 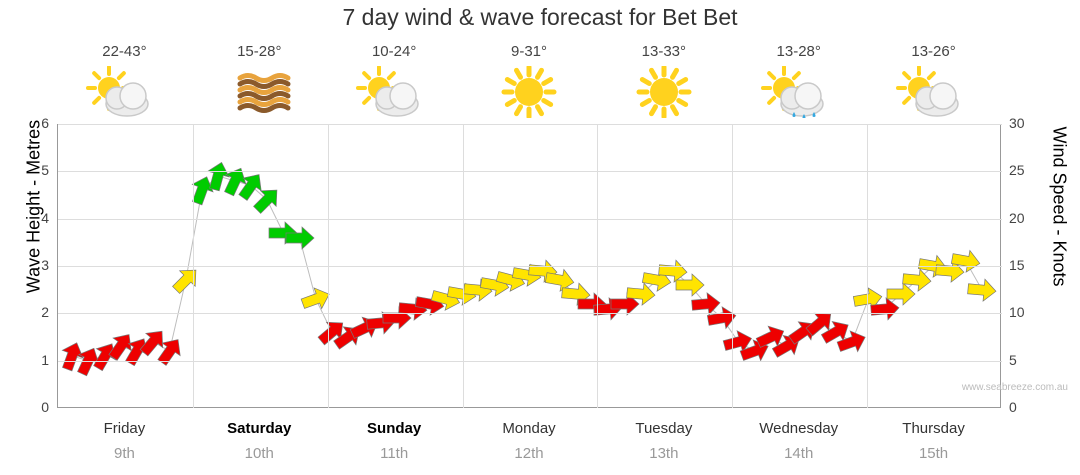 I want to click on day-temperature-range: 22-43°, so click(x=124, y=51).